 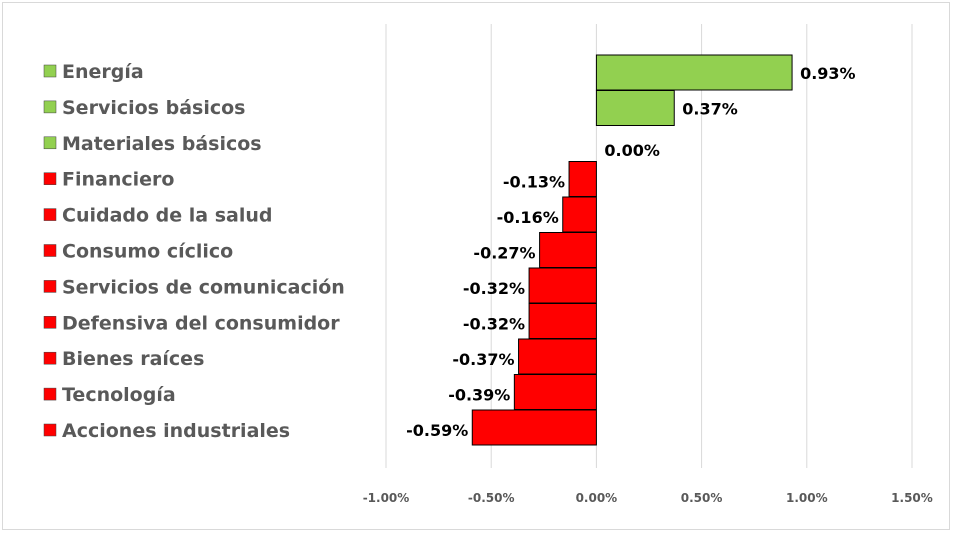 I want to click on category-label: Bienes raíces, so click(x=133, y=359).